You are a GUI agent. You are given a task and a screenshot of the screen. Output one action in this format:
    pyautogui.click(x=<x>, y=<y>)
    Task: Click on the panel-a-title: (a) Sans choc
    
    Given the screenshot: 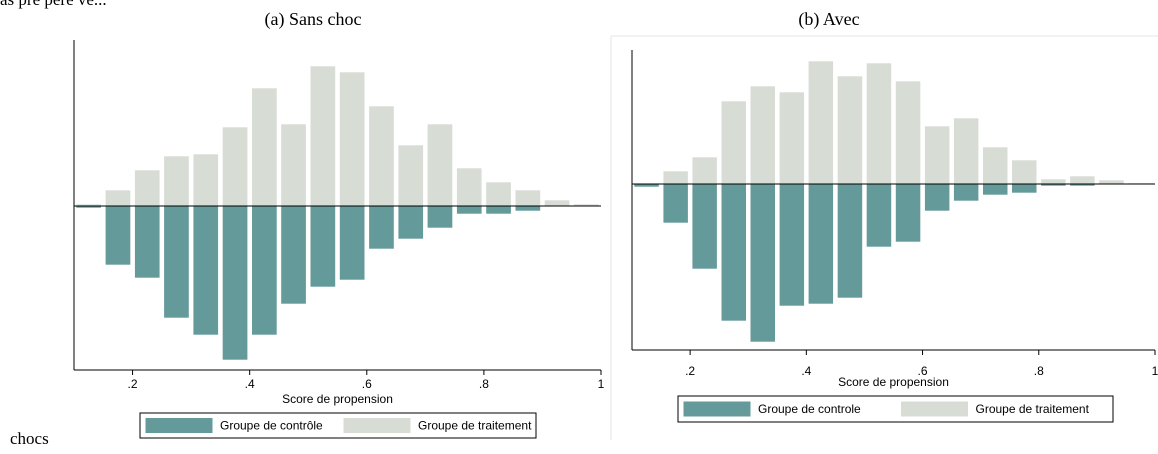 What is the action you would take?
    pyautogui.click(x=313, y=19)
    